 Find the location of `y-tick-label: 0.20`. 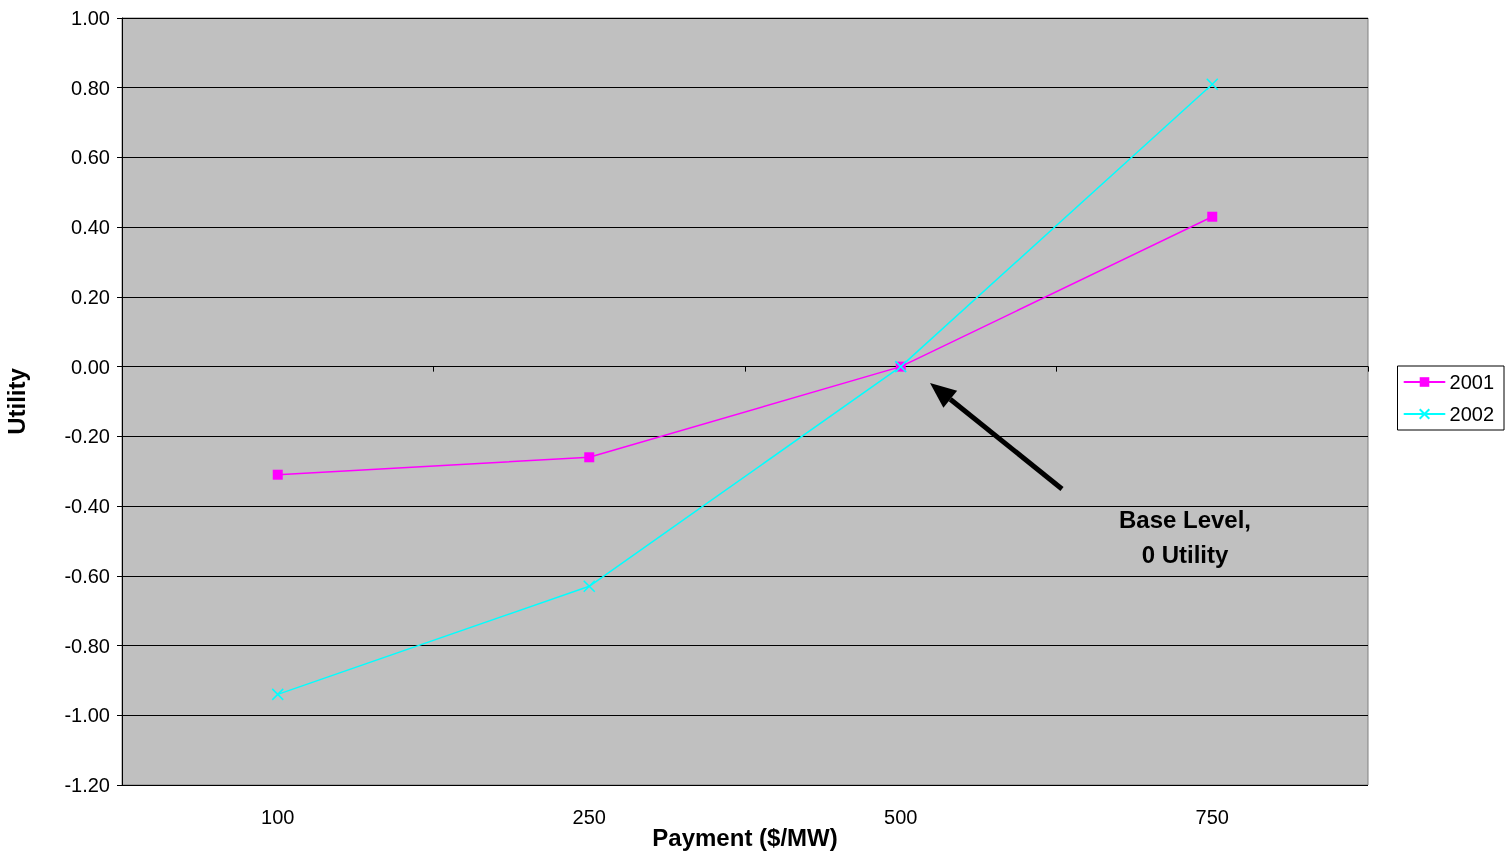

y-tick-label: 0.20 is located at coordinates (90, 296).